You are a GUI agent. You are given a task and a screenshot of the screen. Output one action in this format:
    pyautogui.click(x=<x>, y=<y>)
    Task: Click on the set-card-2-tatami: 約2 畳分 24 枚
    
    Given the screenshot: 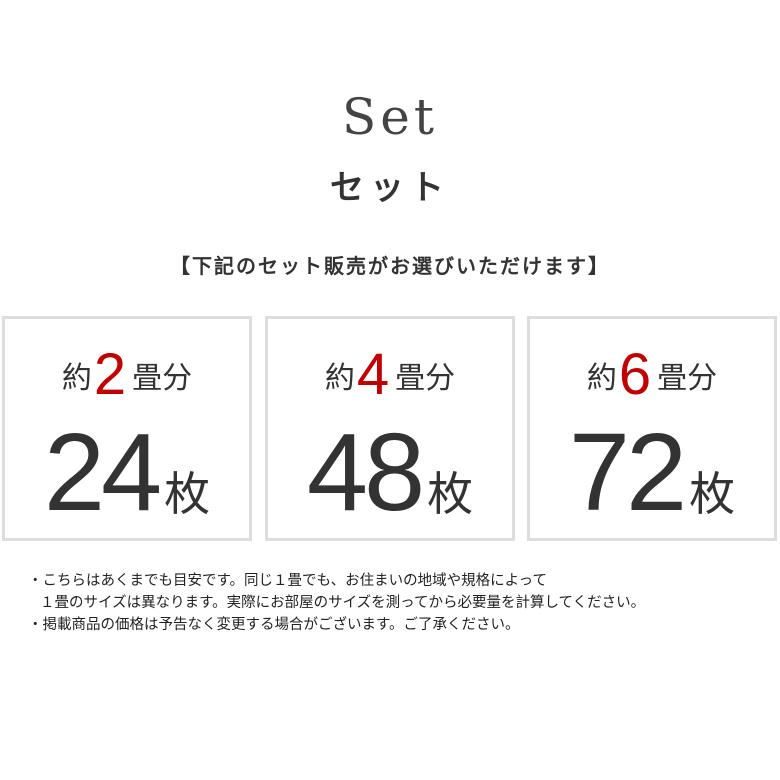 What is the action you would take?
    pyautogui.click(x=127, y=428)
    